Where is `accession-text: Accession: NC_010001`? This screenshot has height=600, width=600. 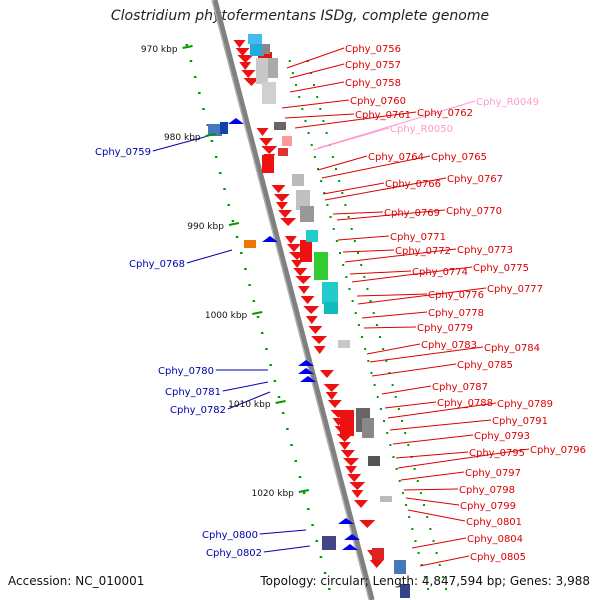 accession-text: Accession: NC_010001 is located at coordinates (76, 581).